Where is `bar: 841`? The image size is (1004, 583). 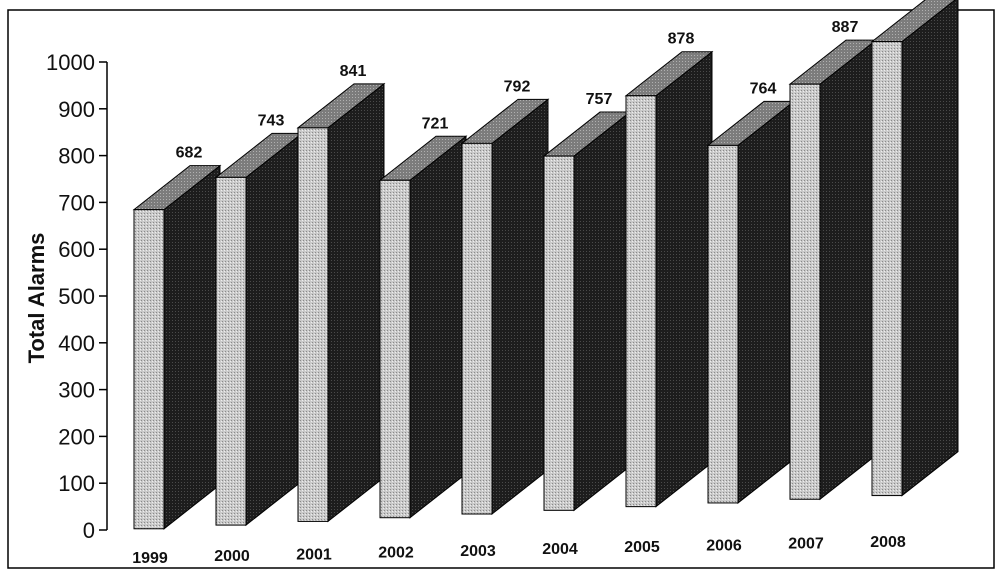 bar: 841 is located at coordinates (341, 293).